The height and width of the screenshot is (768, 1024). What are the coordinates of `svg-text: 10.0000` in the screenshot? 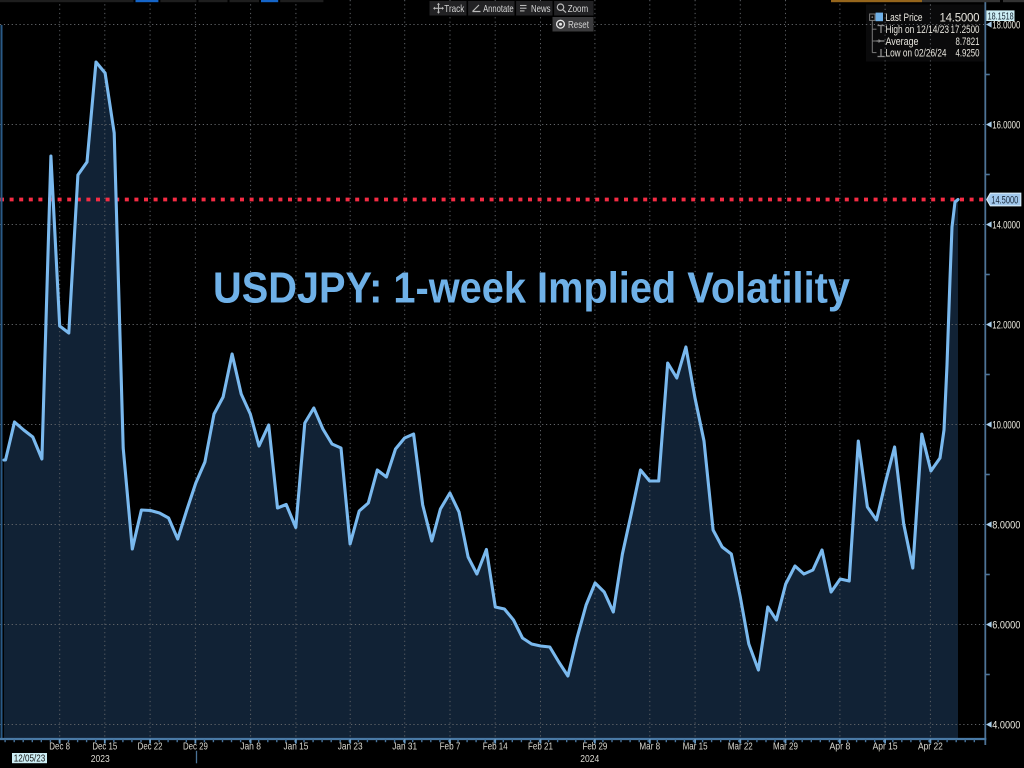 It's located at (1006, 426).